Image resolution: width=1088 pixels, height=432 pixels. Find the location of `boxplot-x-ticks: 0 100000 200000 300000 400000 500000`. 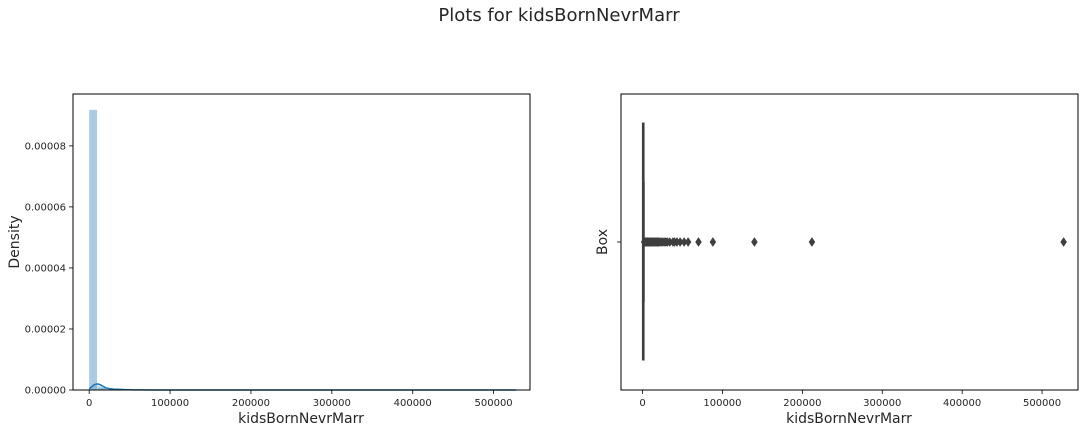

boxplot-x-ticks: 0 100000 200000 300000 400000 500000 is located at coordinates (850, 399).